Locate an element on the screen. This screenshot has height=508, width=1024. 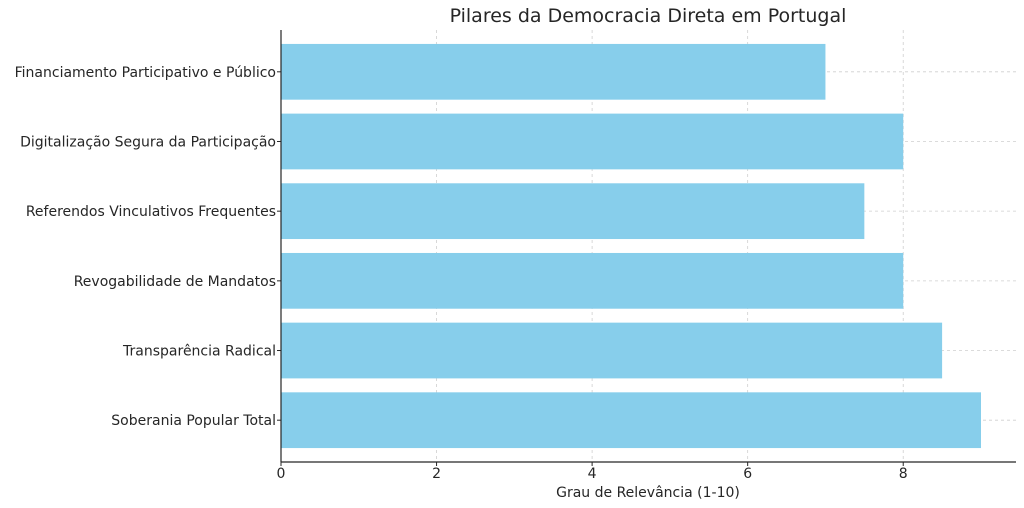
x-axis-ticks: 0 2 4 6 8 is located at coordinates (592, 472).